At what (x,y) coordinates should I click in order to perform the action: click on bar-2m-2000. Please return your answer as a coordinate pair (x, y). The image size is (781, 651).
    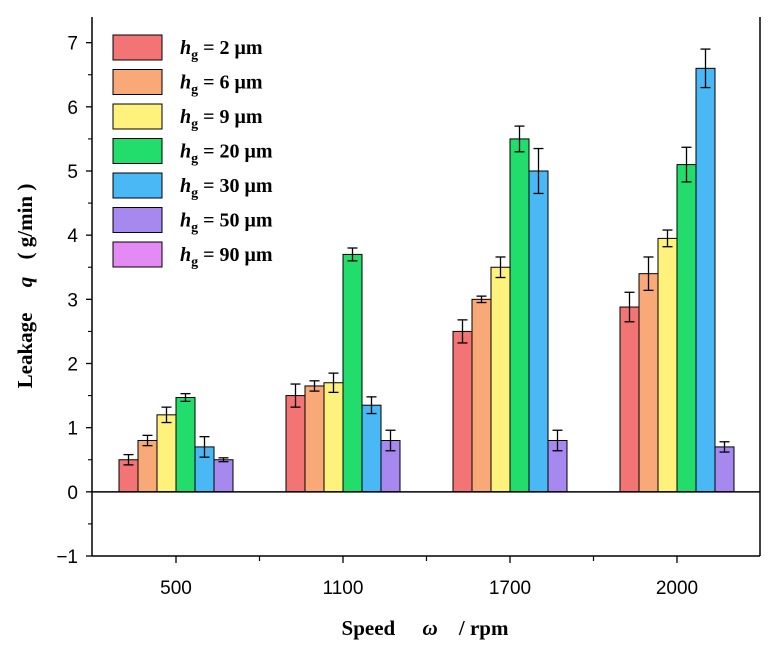
    Looking at the image, I should click on (629, 399).